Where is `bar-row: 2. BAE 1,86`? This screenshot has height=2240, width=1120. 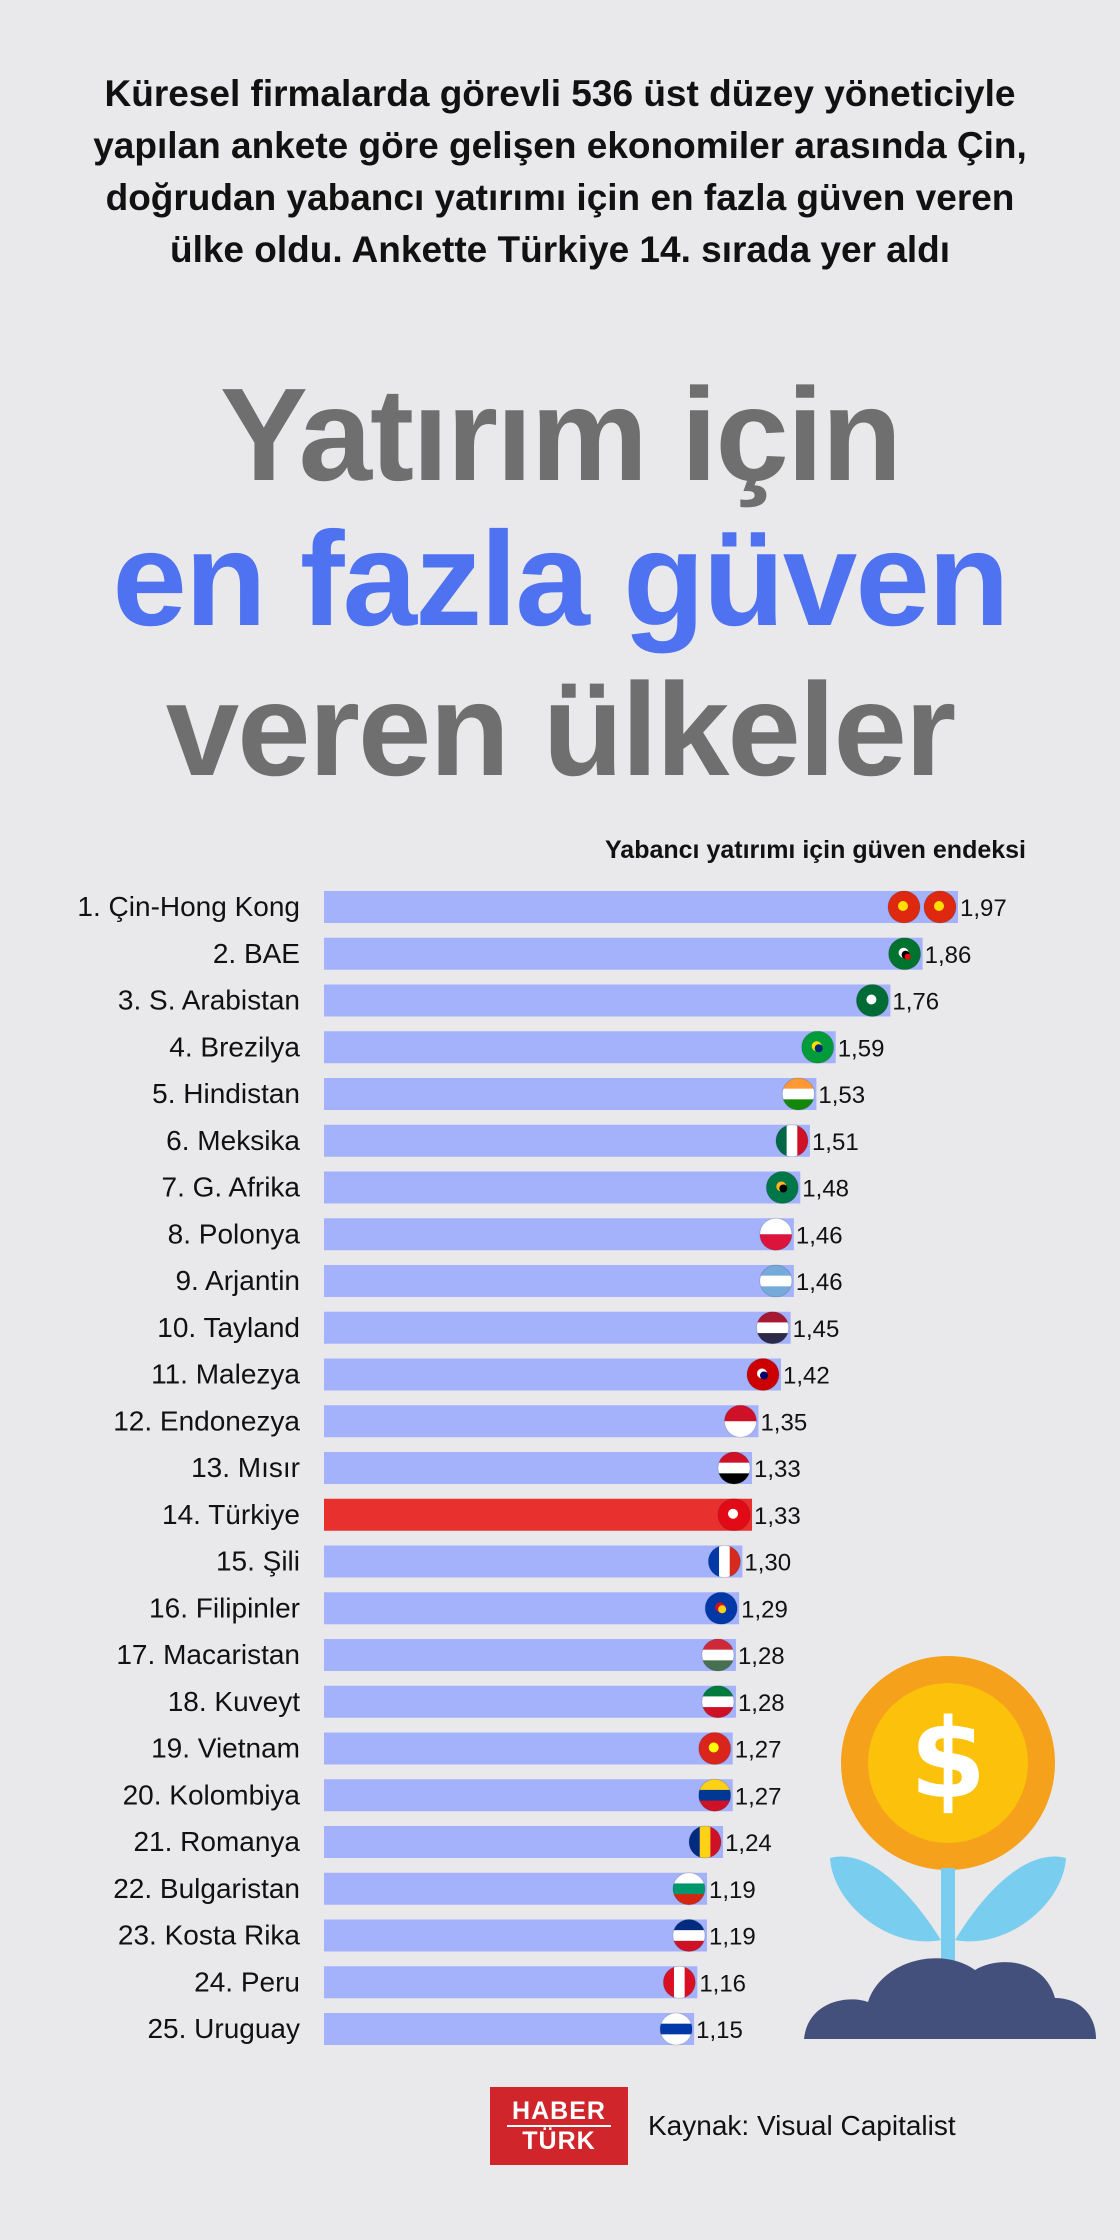 bar-row: 2. BAE 1,86 is located at coordinates (592, 954).